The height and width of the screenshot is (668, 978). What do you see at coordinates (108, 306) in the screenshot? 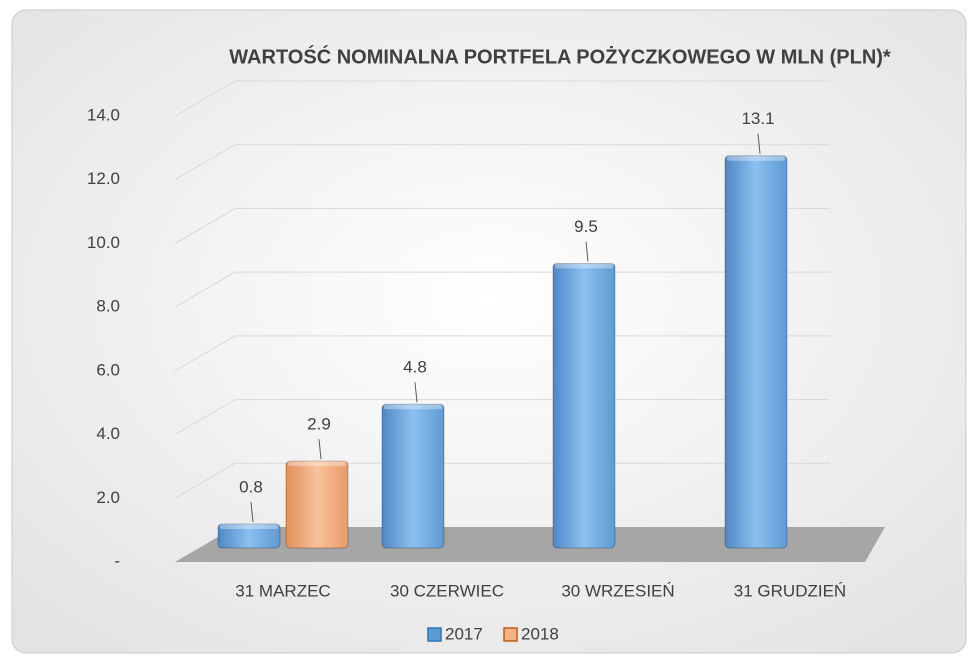
I see `y-tick-label: 8.0` at bounding box center [108, 306].